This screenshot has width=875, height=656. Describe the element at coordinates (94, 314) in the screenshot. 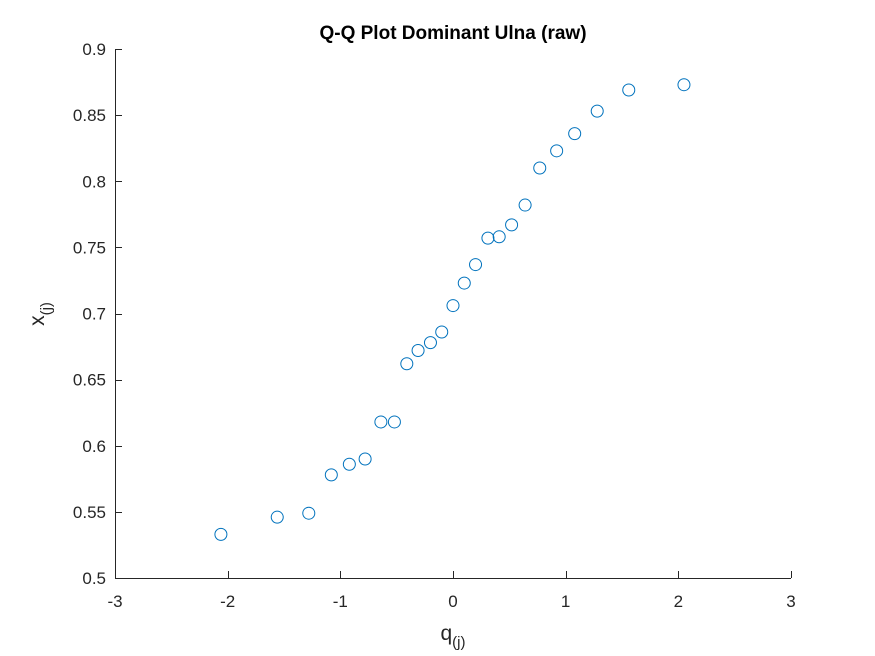

I see `y-tick-label: 0.7` at that location.